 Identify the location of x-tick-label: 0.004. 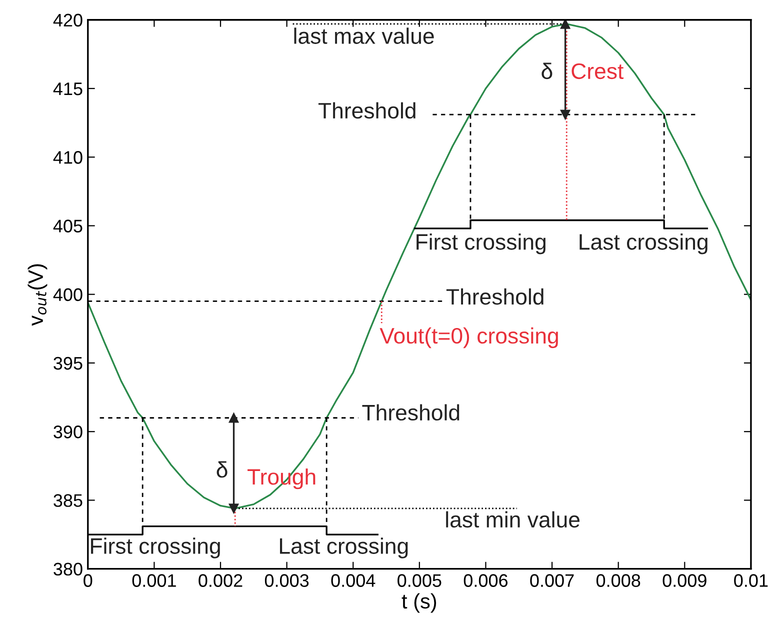
(353, 580).